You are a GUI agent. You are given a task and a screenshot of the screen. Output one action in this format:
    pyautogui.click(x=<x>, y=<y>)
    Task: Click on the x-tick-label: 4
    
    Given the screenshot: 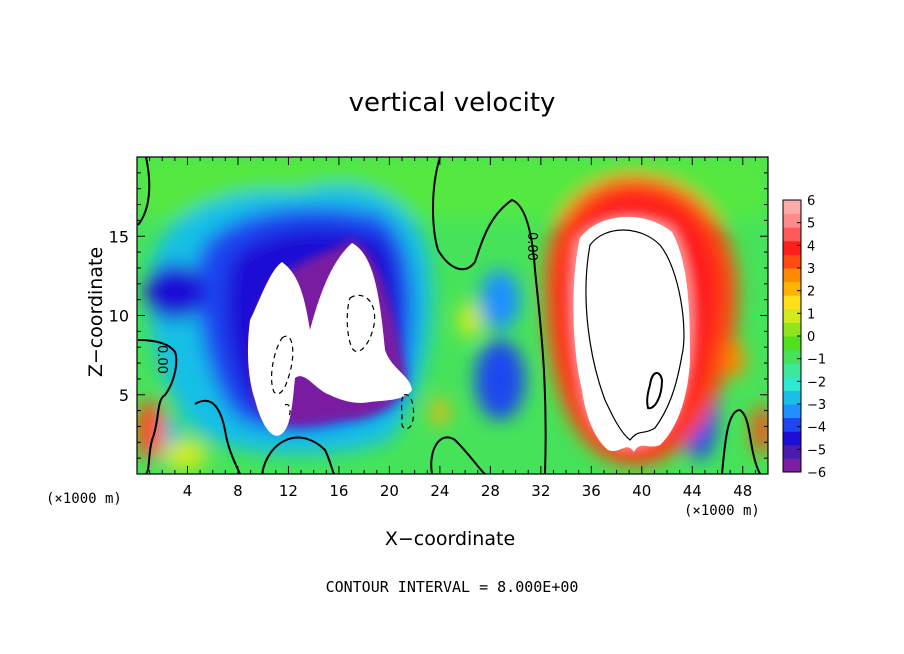 What is the action you would take?
    pyautogui.click(x=188, y=491)
    